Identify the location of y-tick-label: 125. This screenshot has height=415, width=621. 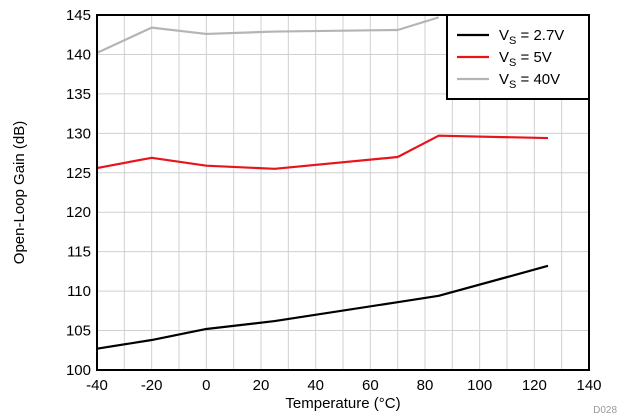
(78, 173).